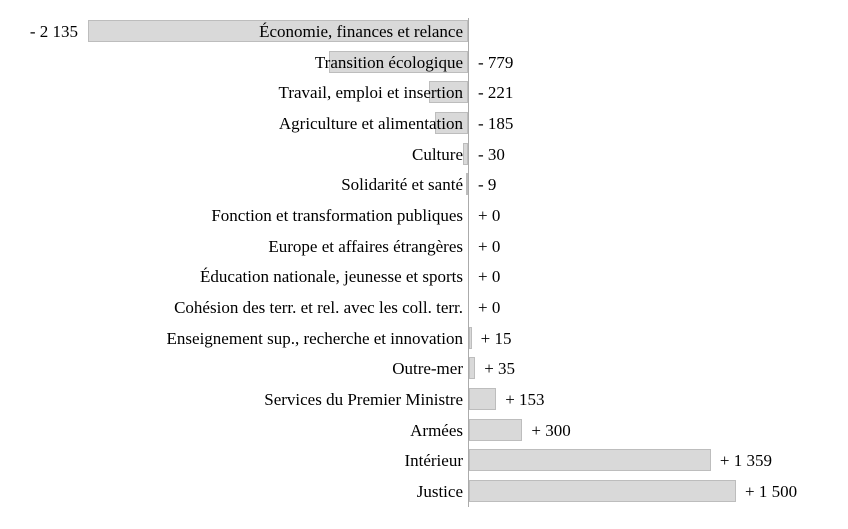 The image size is (848, 529). What do you see at coordinates (745, 461) in the screenshot?
I see `value-label: + 1 359` at bounding box center [745, 461].